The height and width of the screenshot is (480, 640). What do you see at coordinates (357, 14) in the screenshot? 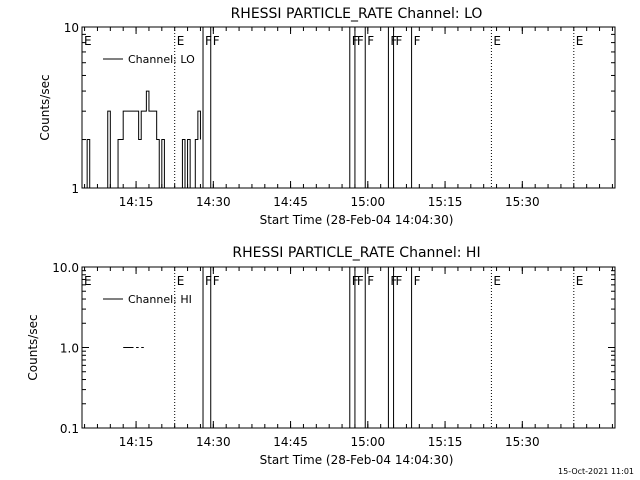
I see `chart-title: RHESSI PARTICLE_RATE Channel: LO` at bounding box center [357, 14].